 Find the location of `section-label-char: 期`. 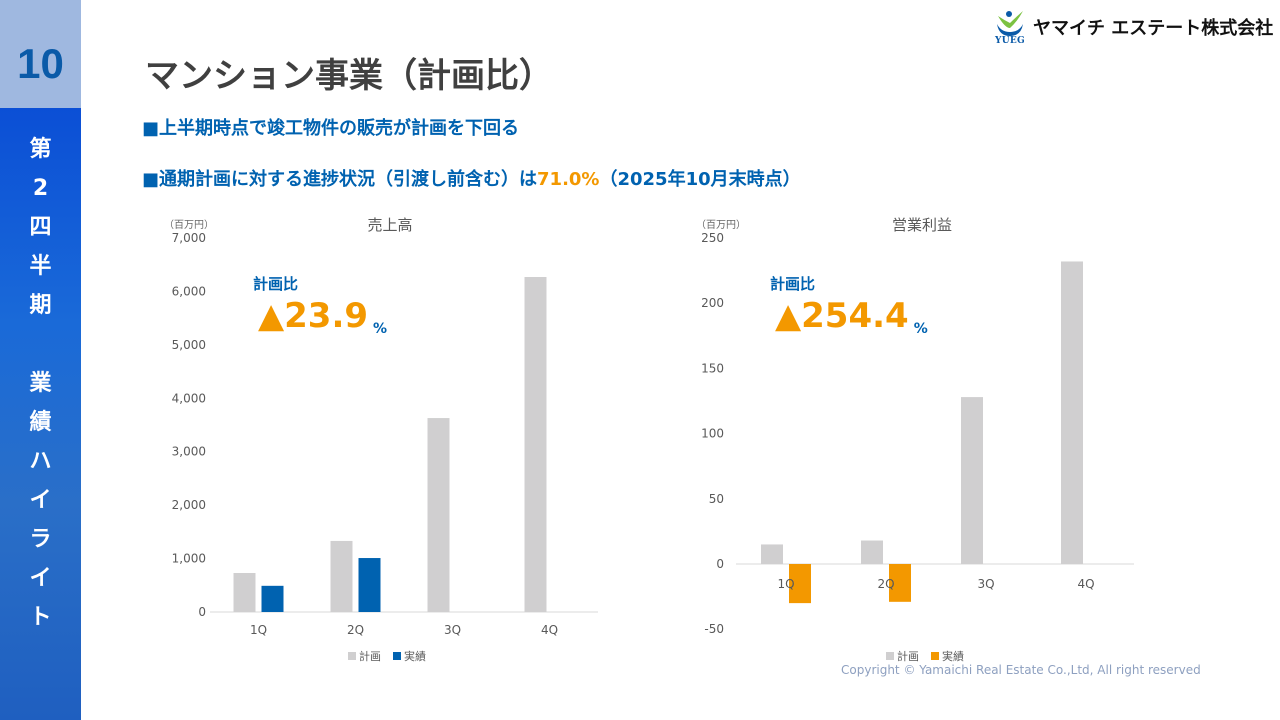

section-label-char: 期 is located at coordinates (40, 305).